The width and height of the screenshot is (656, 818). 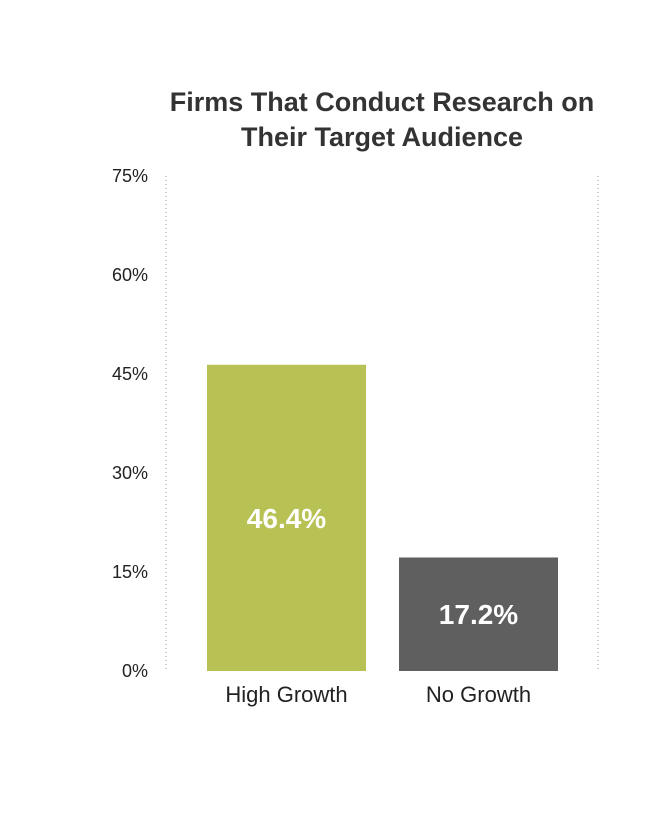 I want to click on y-axis-ticks: 0% 15% 30% 45% 60% 75%, so click(x=130, y=423).